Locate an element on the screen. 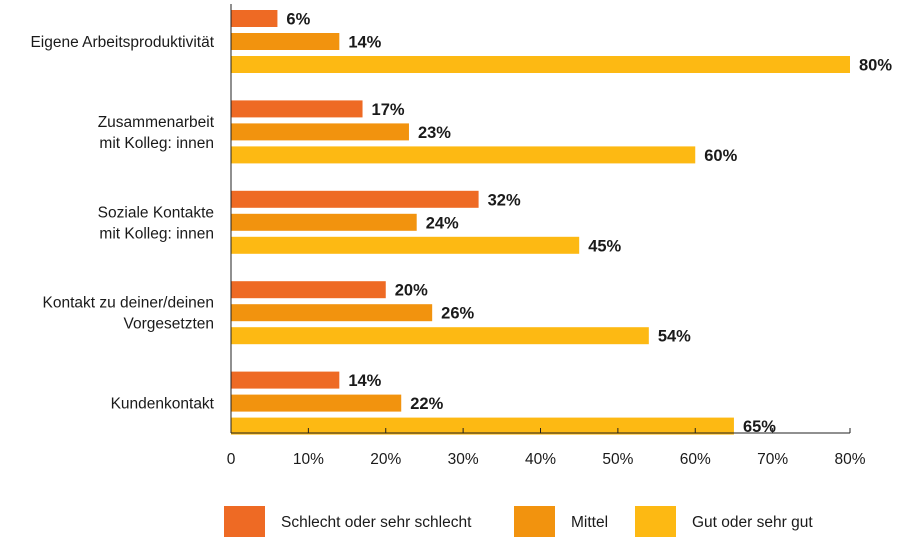 The height and width of the screenshot is (537, 910). data-label: 26% is located at coordinates (457, 314).